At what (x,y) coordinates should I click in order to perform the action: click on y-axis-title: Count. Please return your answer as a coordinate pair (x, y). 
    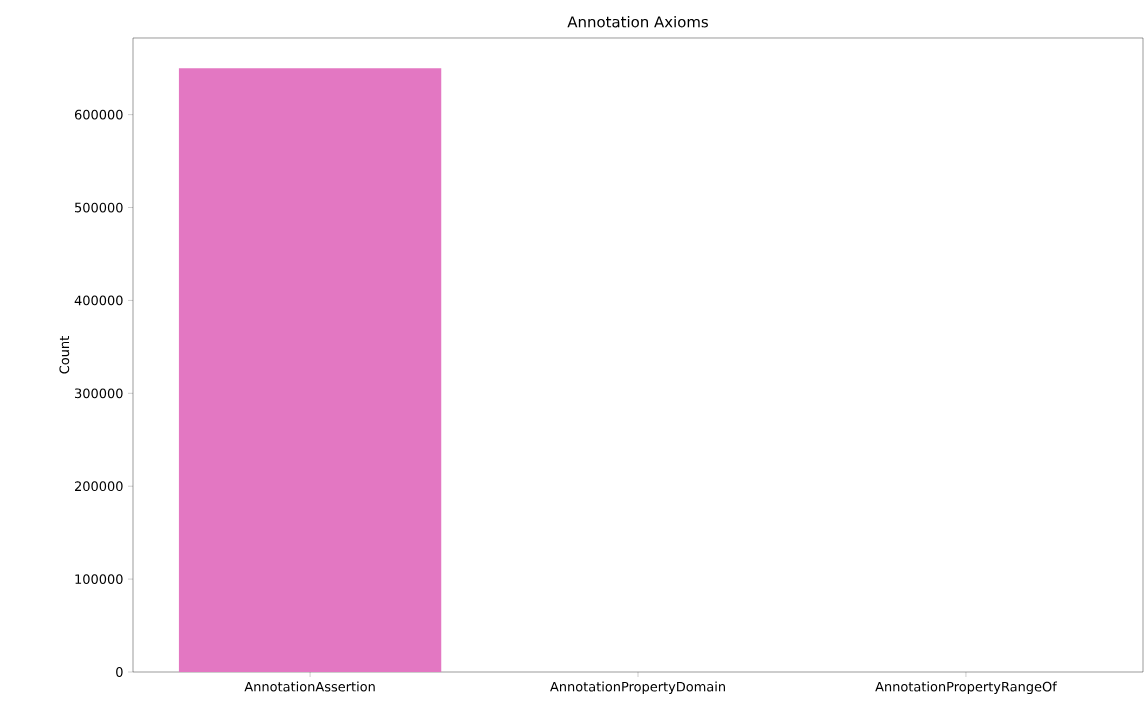
    Looking at the image, I should click on (64, 355).